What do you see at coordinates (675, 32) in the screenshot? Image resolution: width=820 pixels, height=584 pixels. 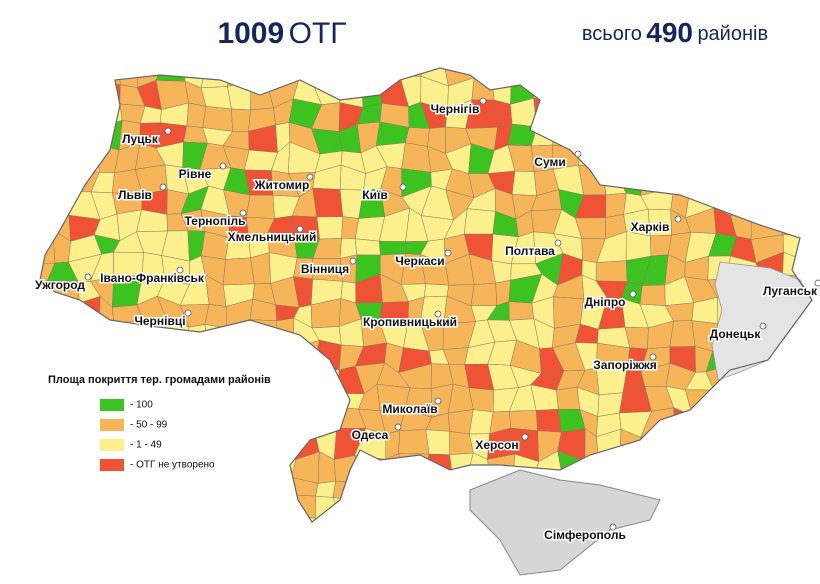 I see `subtitle: всього 490 районів` at bounding box center [675, 32].